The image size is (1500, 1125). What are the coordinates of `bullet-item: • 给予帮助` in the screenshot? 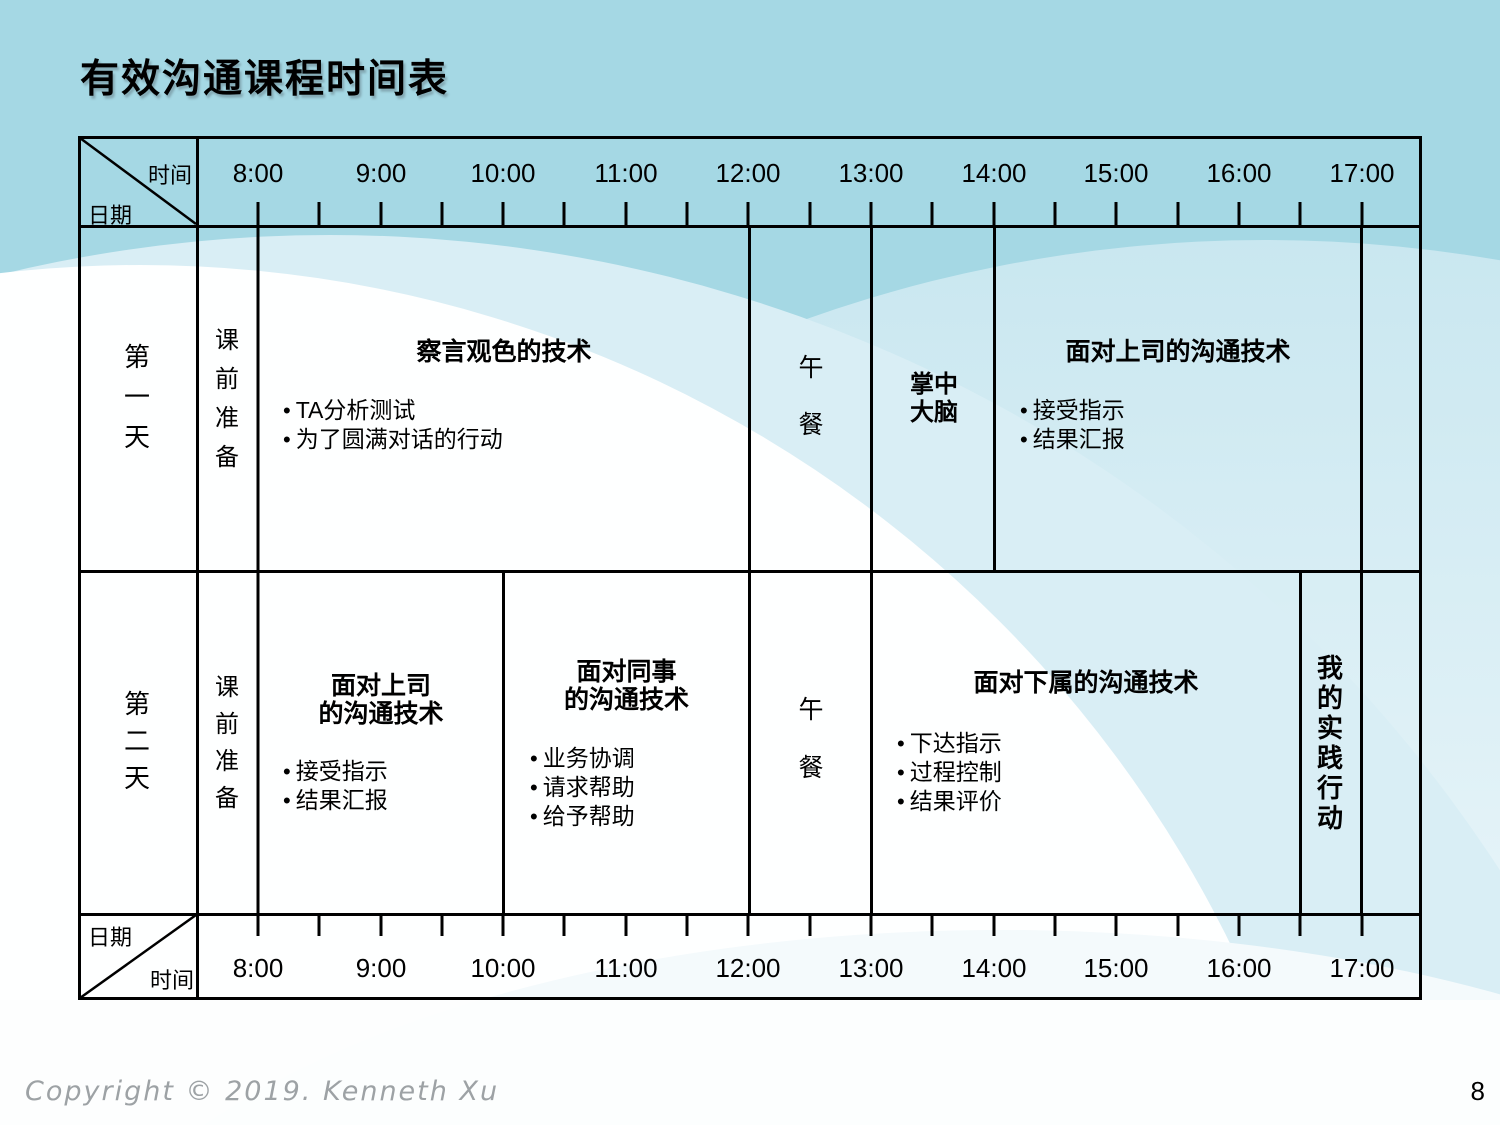 It's located at (582, 816).